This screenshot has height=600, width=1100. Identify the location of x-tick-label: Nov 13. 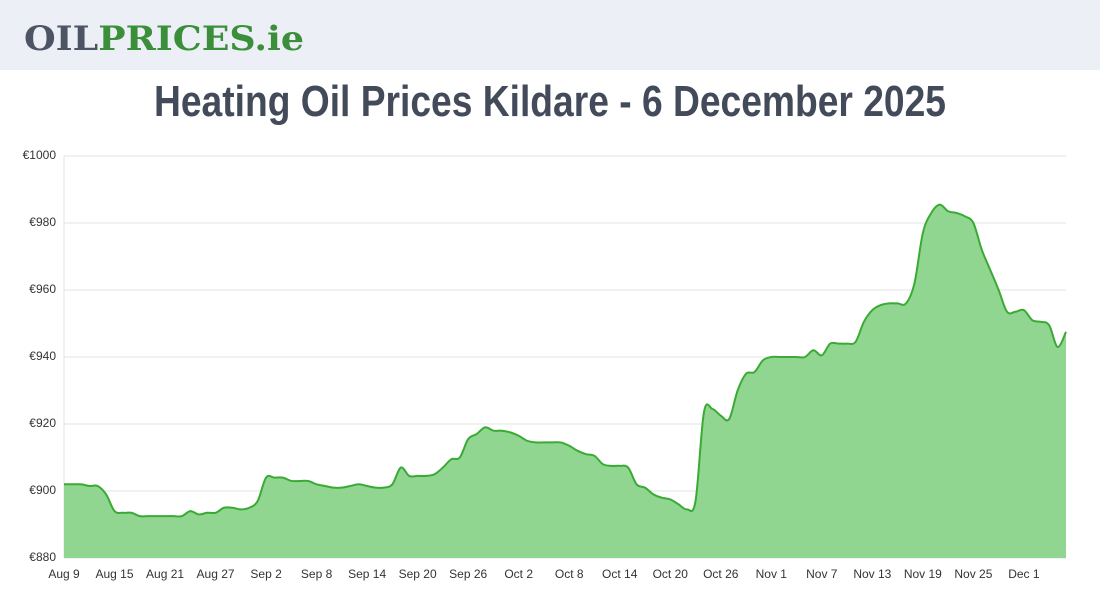
(872, 574).